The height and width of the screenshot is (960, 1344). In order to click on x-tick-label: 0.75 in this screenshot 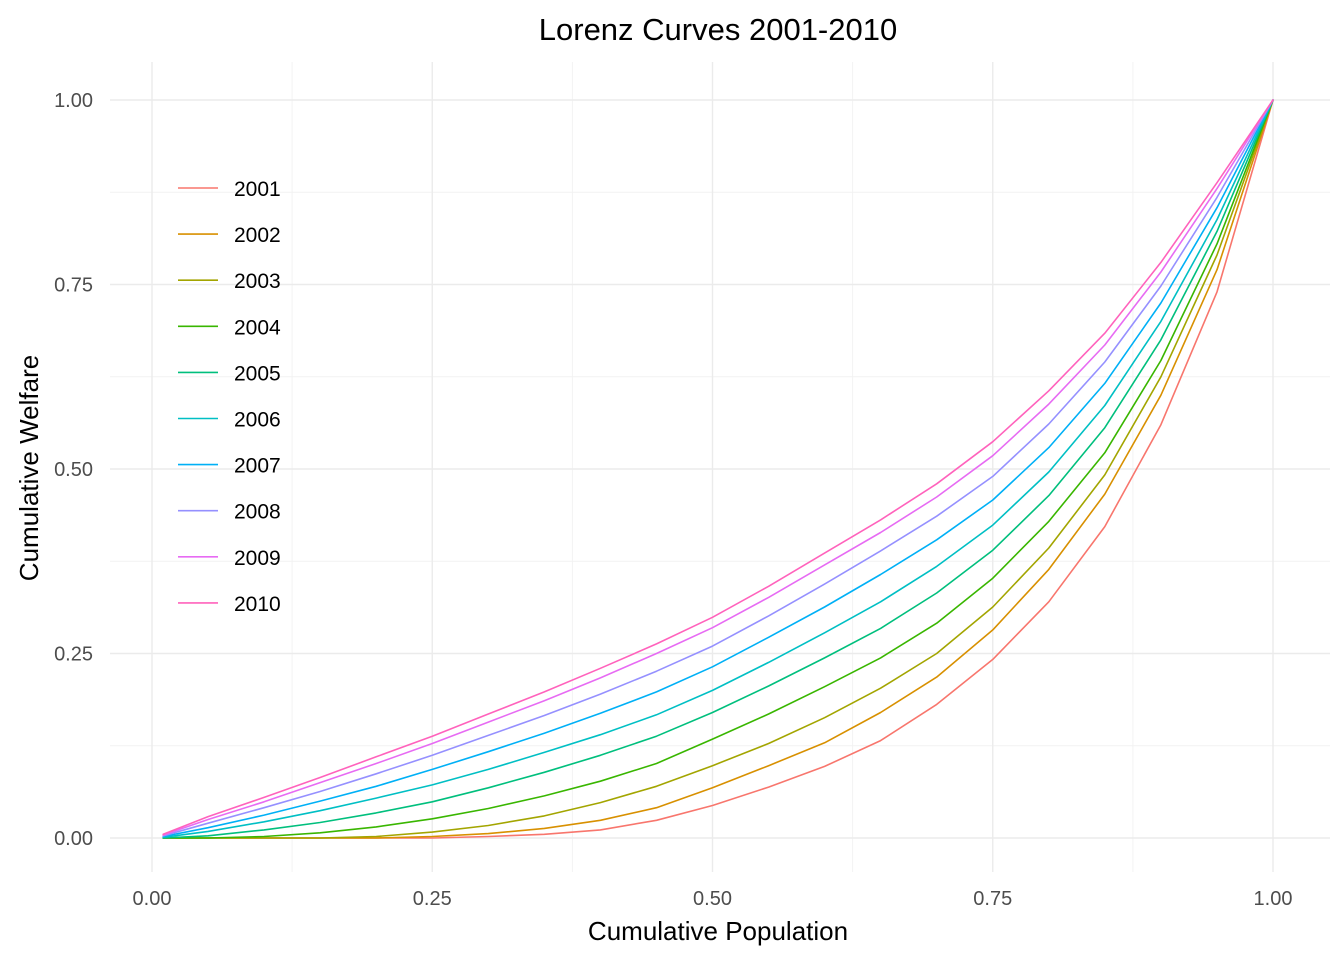, I will do `click(992, 899)`.